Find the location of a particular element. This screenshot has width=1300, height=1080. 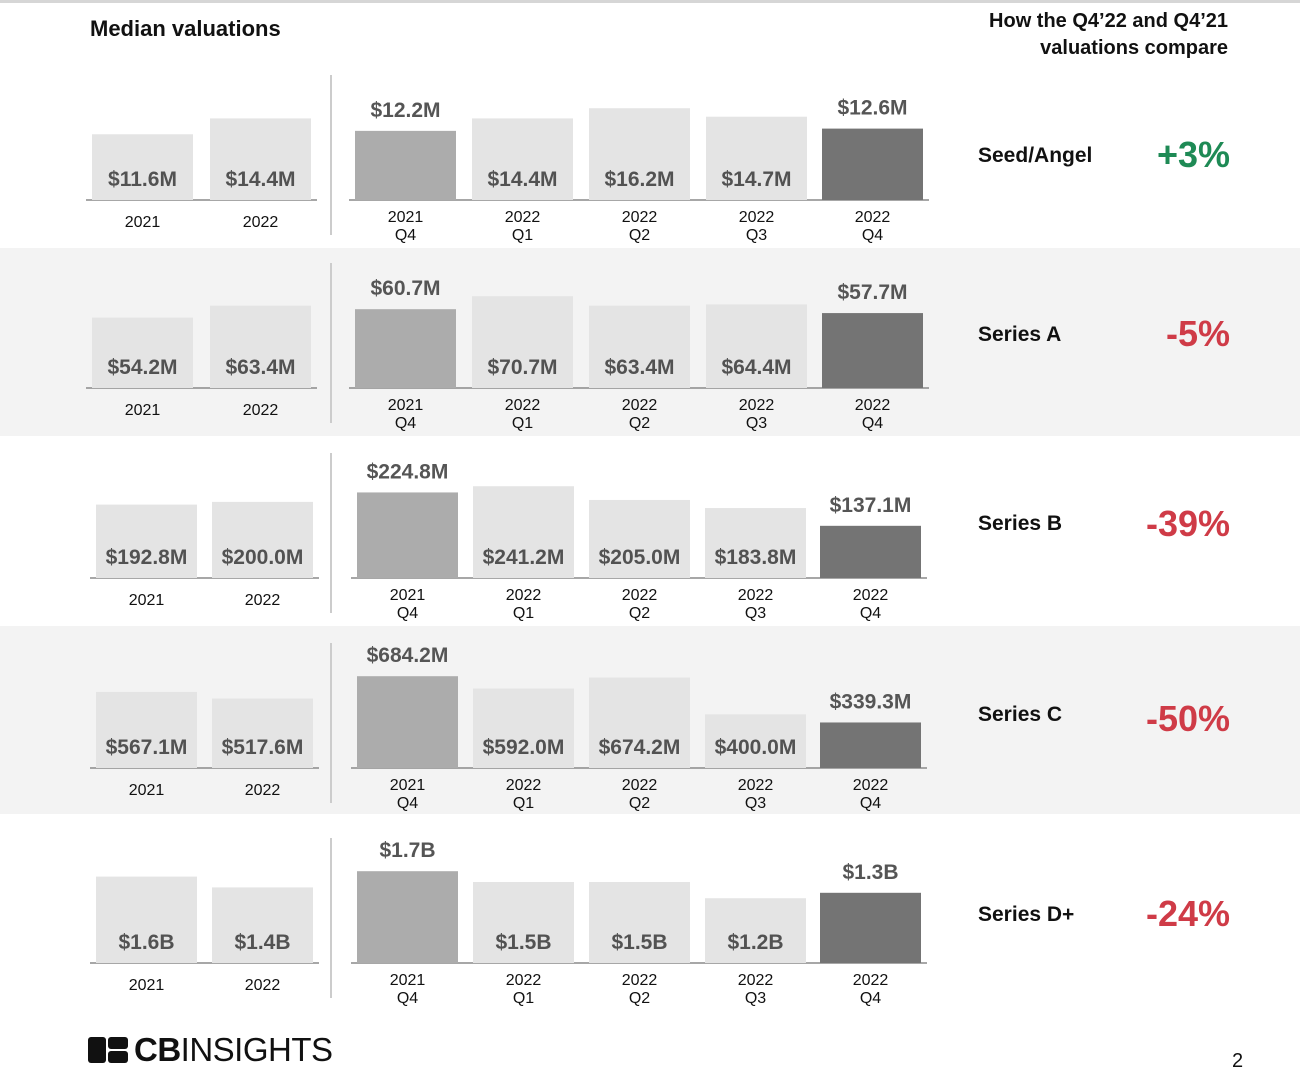

annual-bar-series-d-2021 is located at coordinates (146, 919).